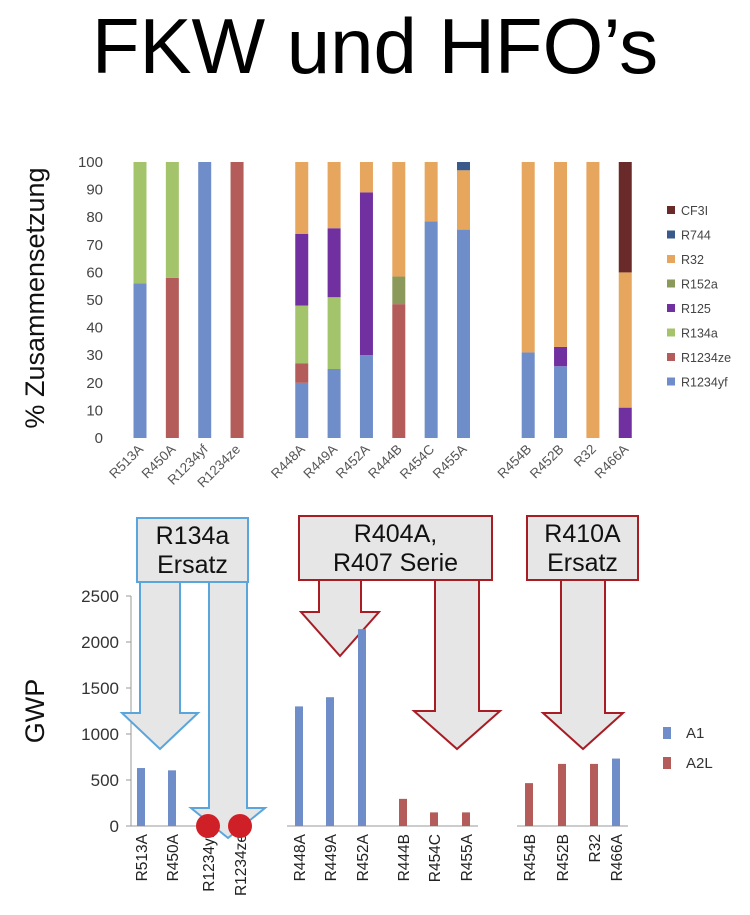 This screenshot has width=750, height=915. What do you see at coordinates (417, 461) in the screenshot?
I see `x-tick-label: R454C` at bounding box center [417, 461].